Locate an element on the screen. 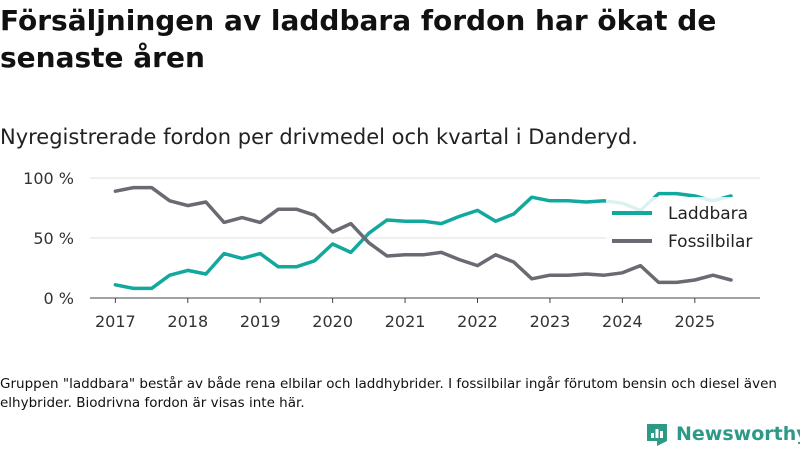 Image resolution: width=800 pixels, height=450 pixels. legend-label-laddbara: Laddbara is located at coordinates (708, 214).